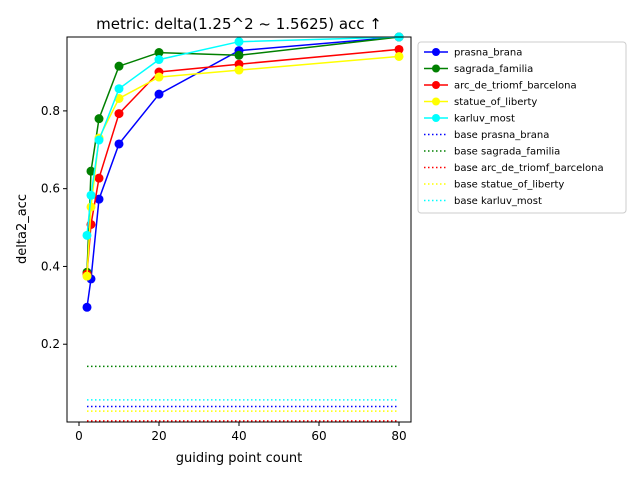 This screenshot has height=480, width=640. What do you see at coordinates (501, 135) in the screenshot?
I see `legend-label-5: base prasna_brana` at bounding box center [501, 135].